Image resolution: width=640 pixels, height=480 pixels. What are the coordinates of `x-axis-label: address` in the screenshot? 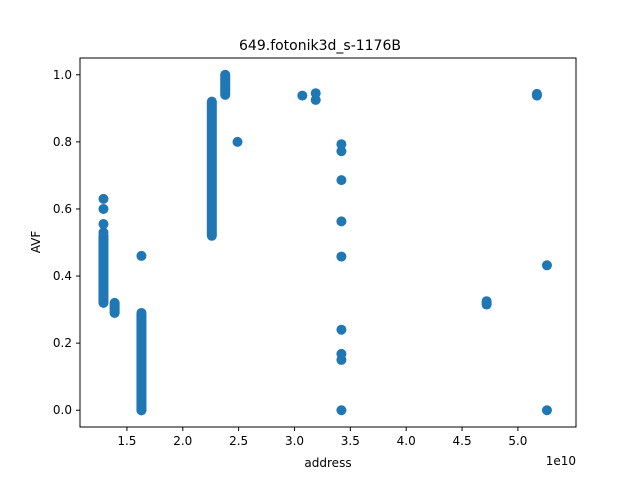 It's located at (327, 463).